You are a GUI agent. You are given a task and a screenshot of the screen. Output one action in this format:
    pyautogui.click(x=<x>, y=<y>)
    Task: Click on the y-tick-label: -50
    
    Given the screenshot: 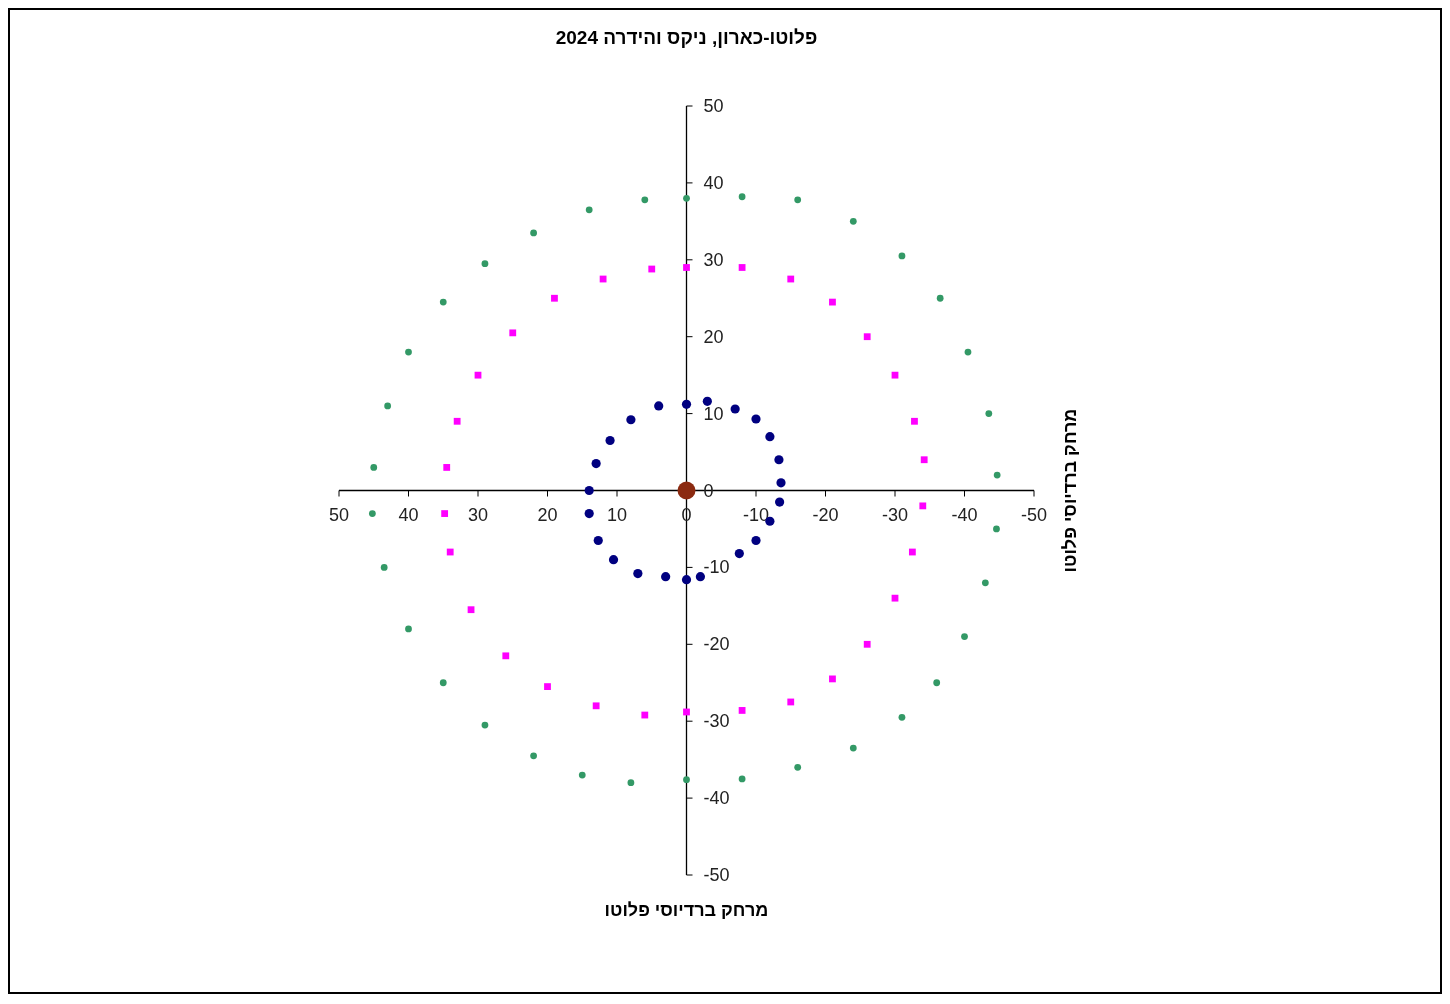 What is the action you would take?
    pyautogui.click(x=716, y=875)
    